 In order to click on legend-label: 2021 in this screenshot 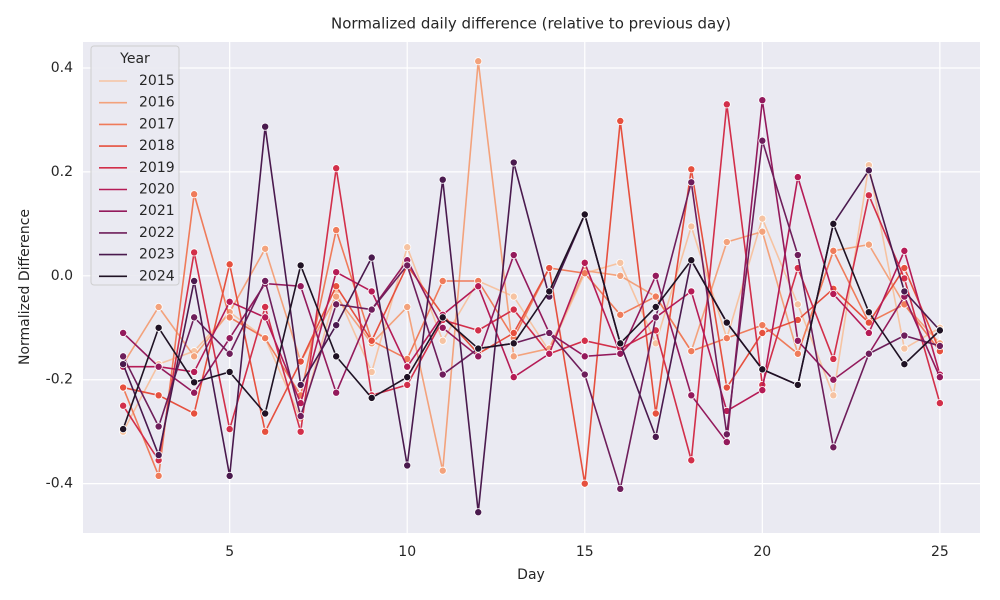, I will do `click(157, 211)`.